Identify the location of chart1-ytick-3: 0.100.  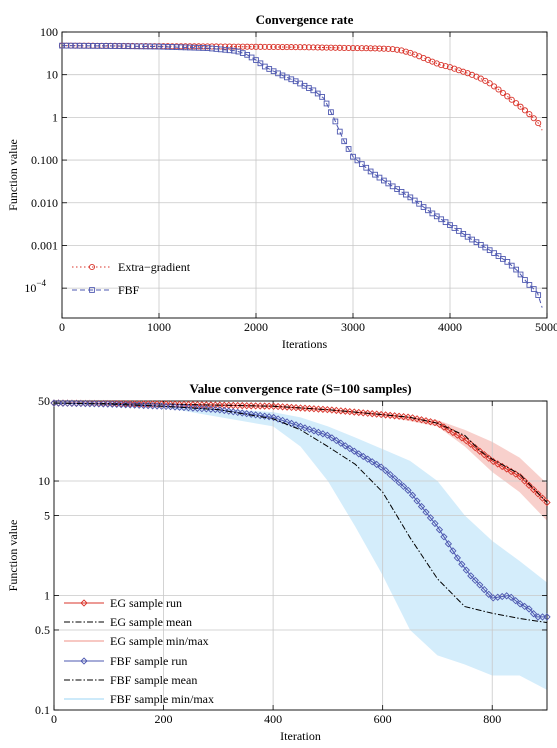
(44, 160).